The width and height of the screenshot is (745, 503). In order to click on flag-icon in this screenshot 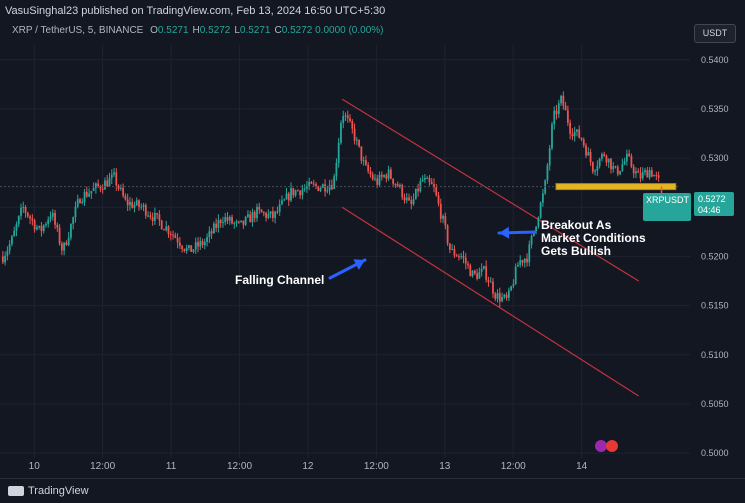, I will do `click(612, 446)`.